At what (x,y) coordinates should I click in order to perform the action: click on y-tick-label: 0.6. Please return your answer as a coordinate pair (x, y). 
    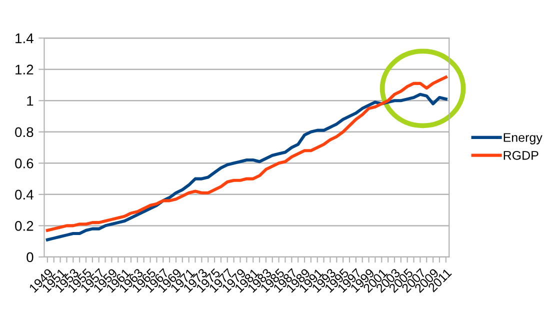
    Looking at the image, I should click on (24, 163).